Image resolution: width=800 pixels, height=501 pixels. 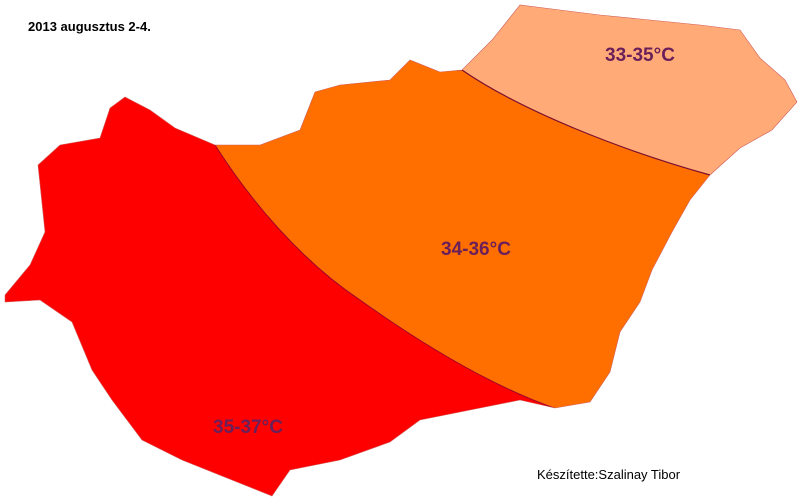 I want to click on credit: Készítette:Szalinay Tibor, so click(x=609, y=474).